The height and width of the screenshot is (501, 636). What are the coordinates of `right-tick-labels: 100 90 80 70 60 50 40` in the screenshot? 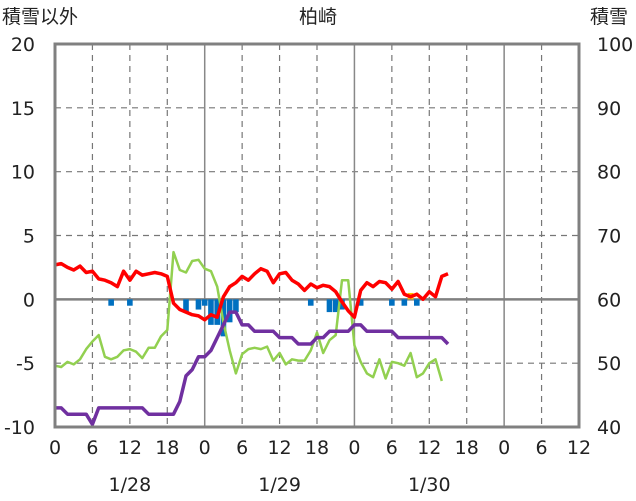 It's located at (615, 236).